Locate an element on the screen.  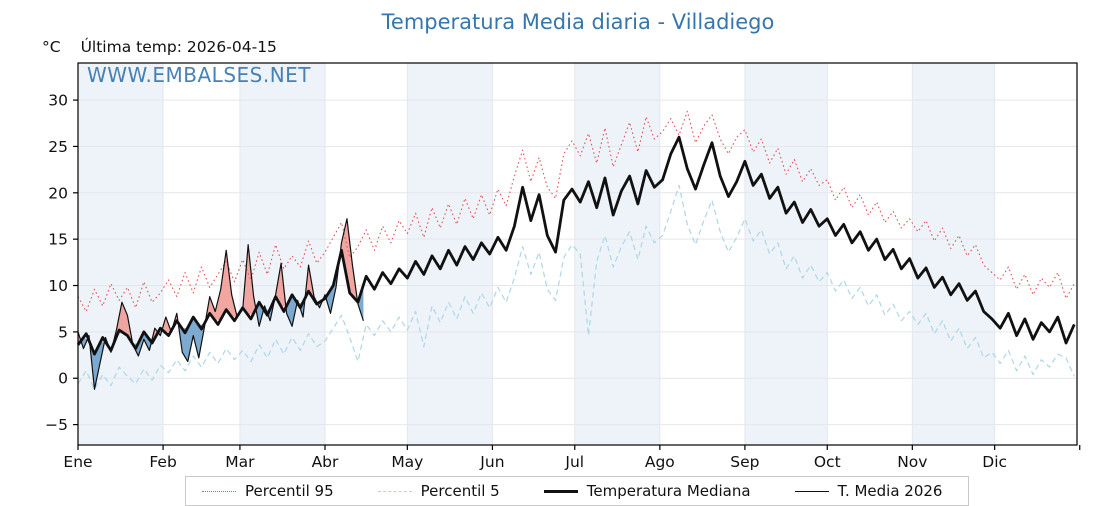
series-line-t-media-2026 is located at coordinates (220, 304).